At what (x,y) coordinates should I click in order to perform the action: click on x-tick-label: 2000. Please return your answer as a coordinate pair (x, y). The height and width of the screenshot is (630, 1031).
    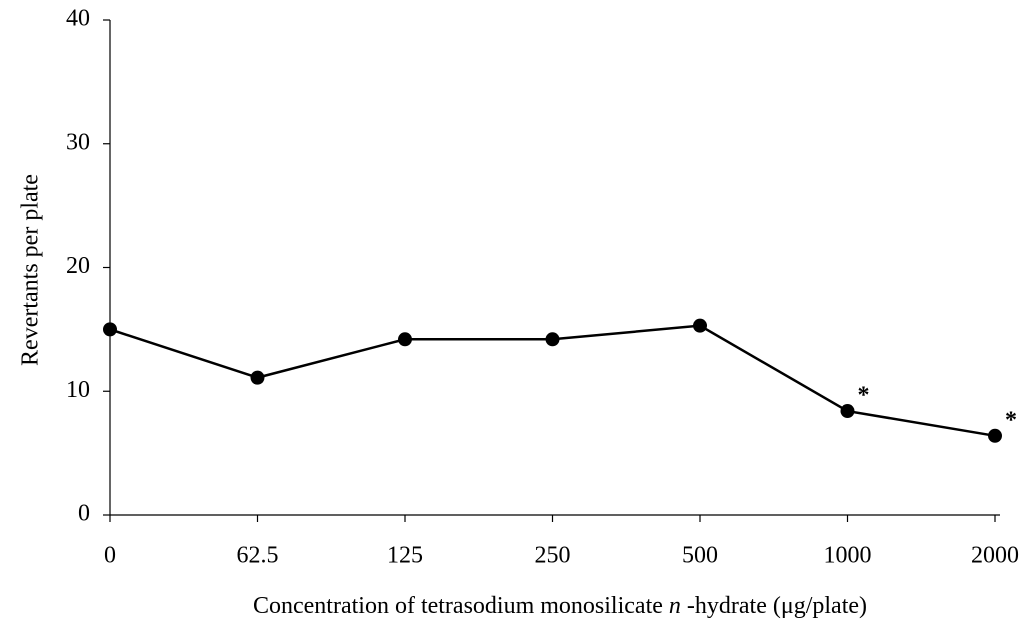
    Looking at the image, I should click on (995, 556).